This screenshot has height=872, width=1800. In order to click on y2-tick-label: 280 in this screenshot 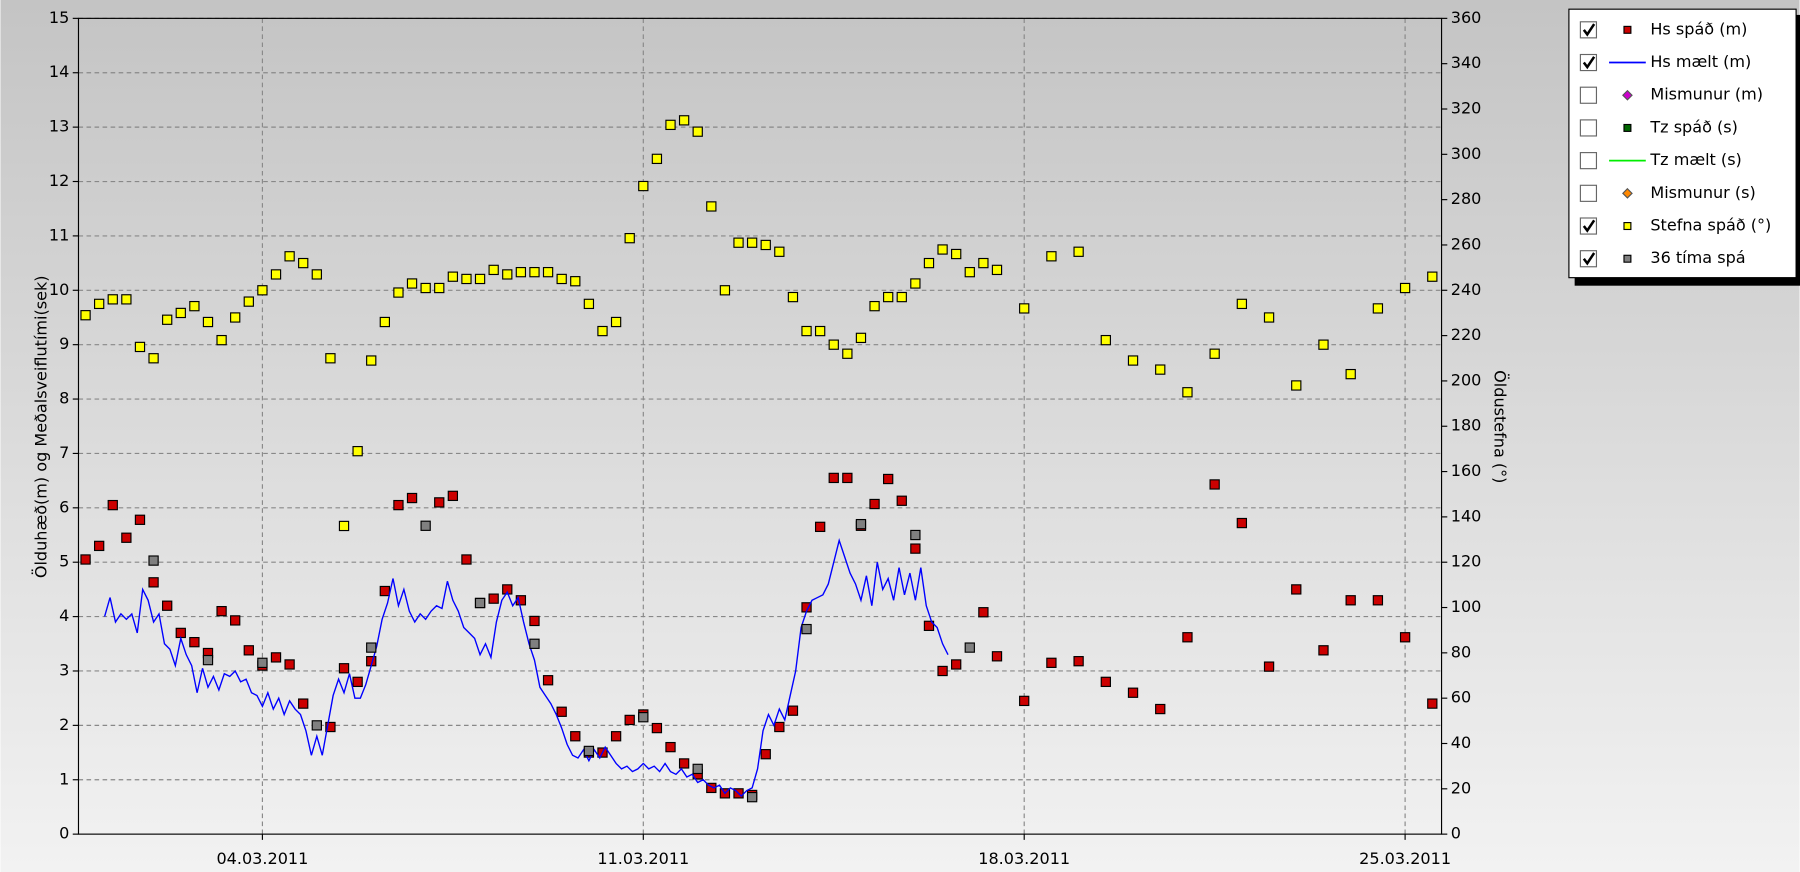, I will do `click(1466, 198)`.